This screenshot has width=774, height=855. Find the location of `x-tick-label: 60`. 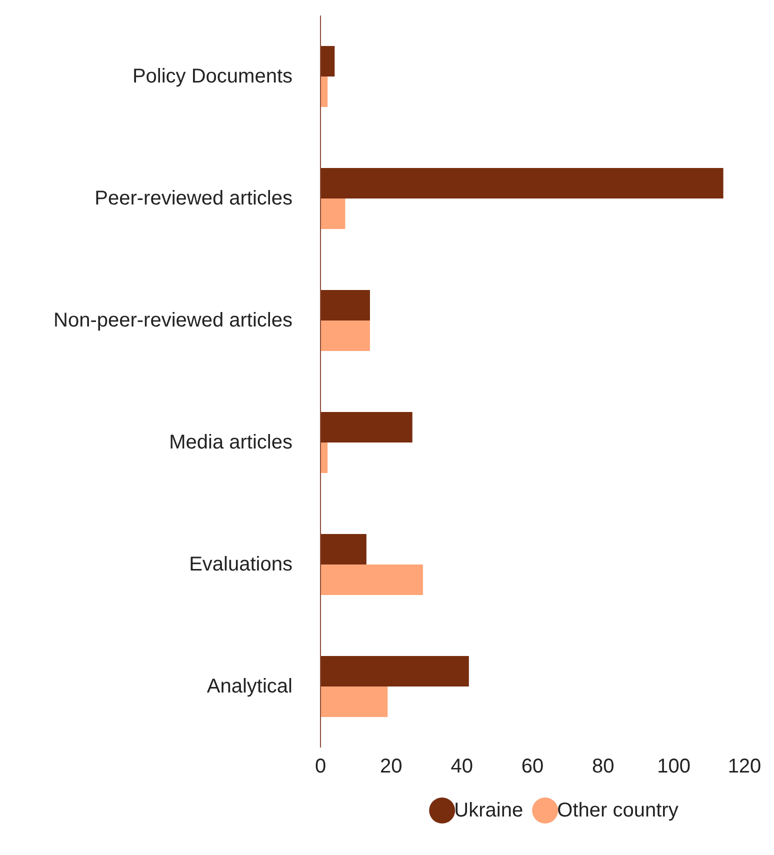

x-tick-label: 60 is located at coordinates (532, 767).